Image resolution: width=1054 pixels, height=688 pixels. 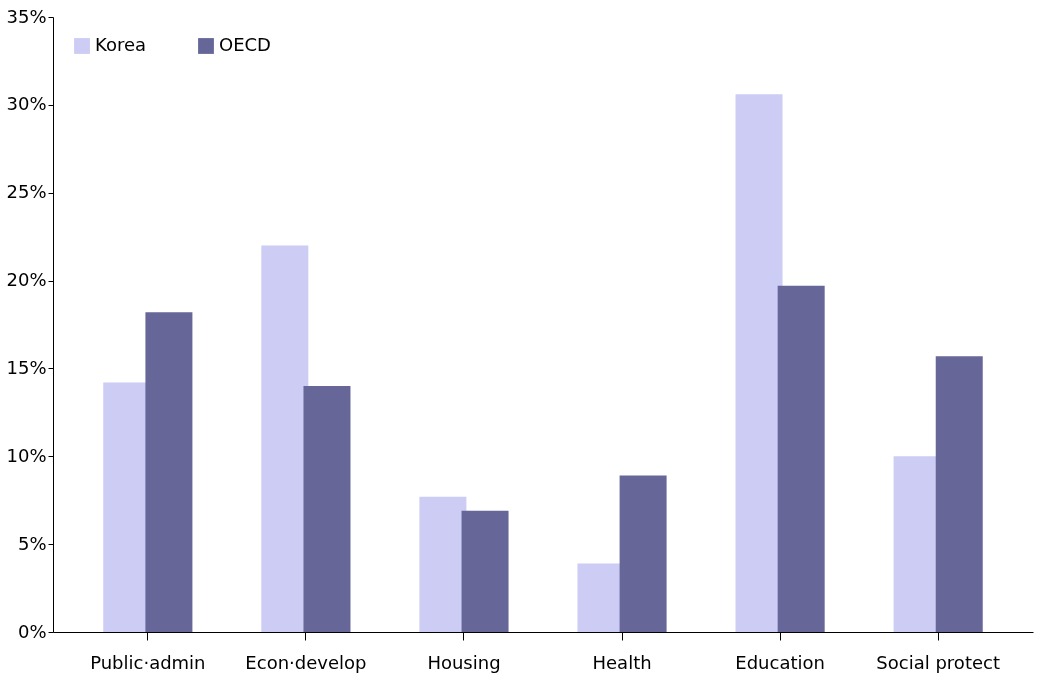 What do you see at coordinates (245, 44) in the screenshot?
I see `legend-label: OECD` at bounding box center [245, 44].